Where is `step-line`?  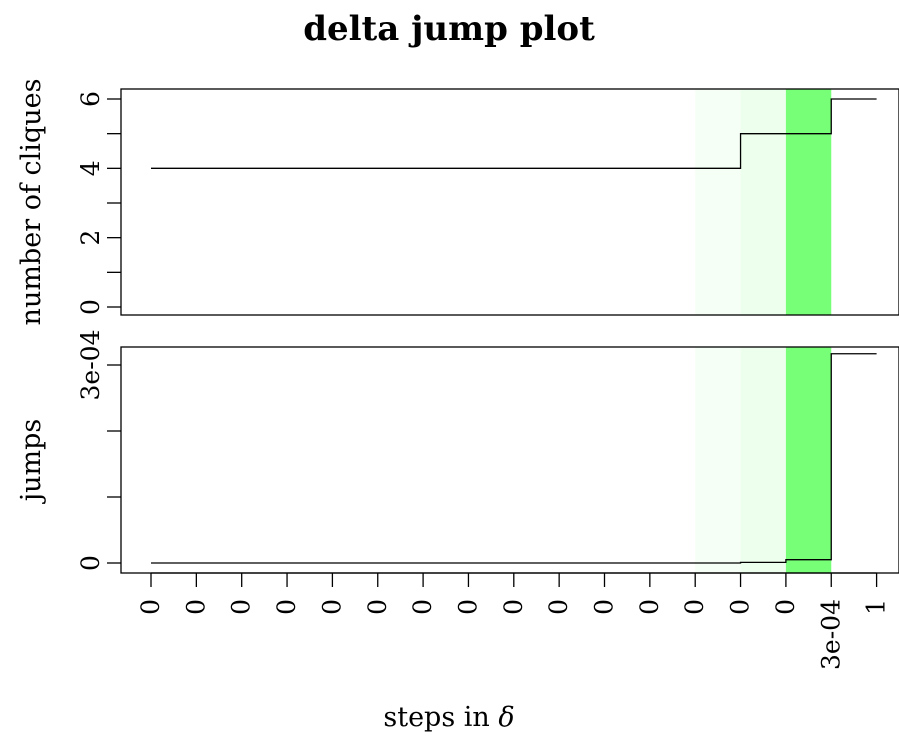
step-line is located at coordinates (514, 133).